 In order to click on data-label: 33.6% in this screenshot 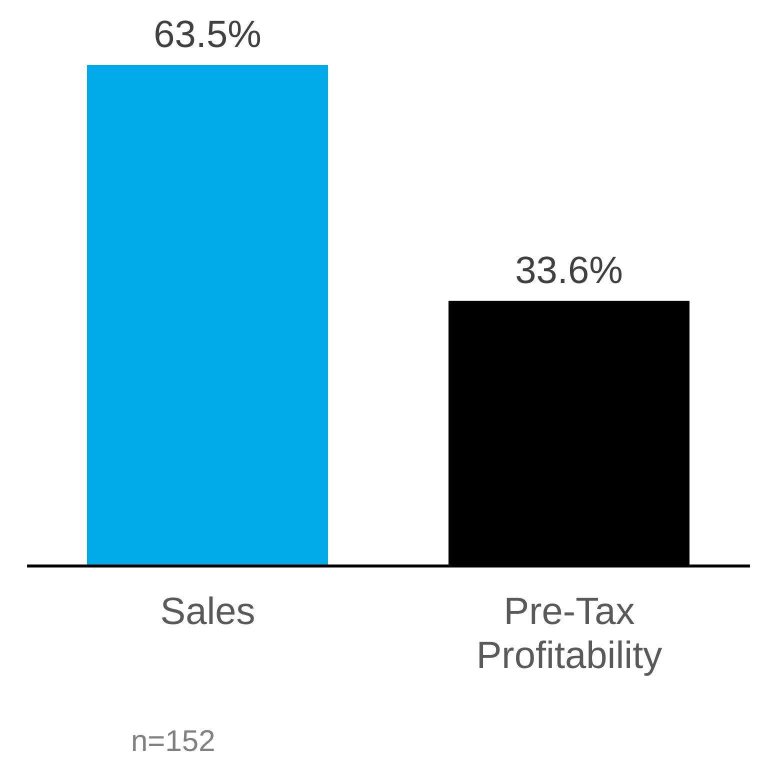, I will do `click(569, 271)`.